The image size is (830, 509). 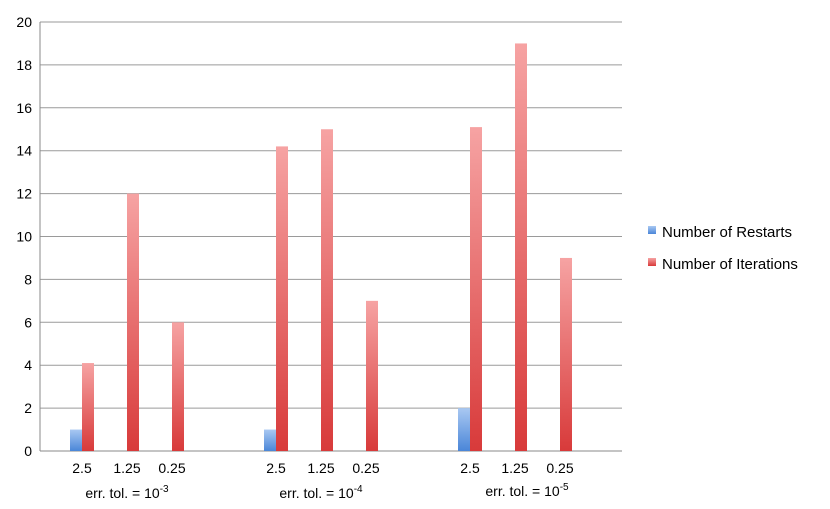 I want to click on group-label: err. tol. = 10-4, so click(x=321, y=492).